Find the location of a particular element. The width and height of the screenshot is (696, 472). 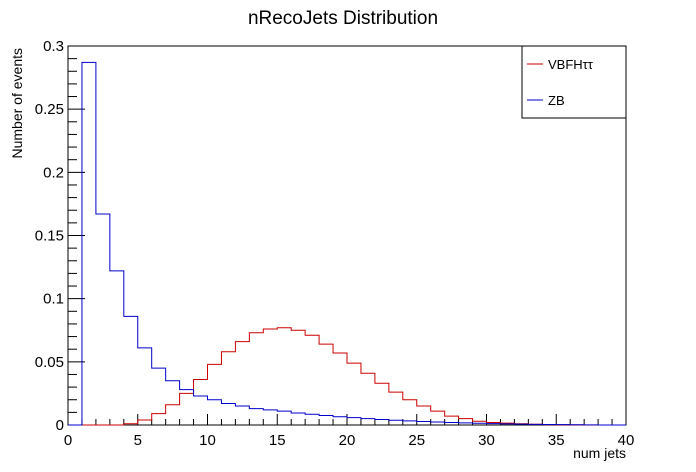

legend-label: VBFHττ is located at coordinates (571, 64).